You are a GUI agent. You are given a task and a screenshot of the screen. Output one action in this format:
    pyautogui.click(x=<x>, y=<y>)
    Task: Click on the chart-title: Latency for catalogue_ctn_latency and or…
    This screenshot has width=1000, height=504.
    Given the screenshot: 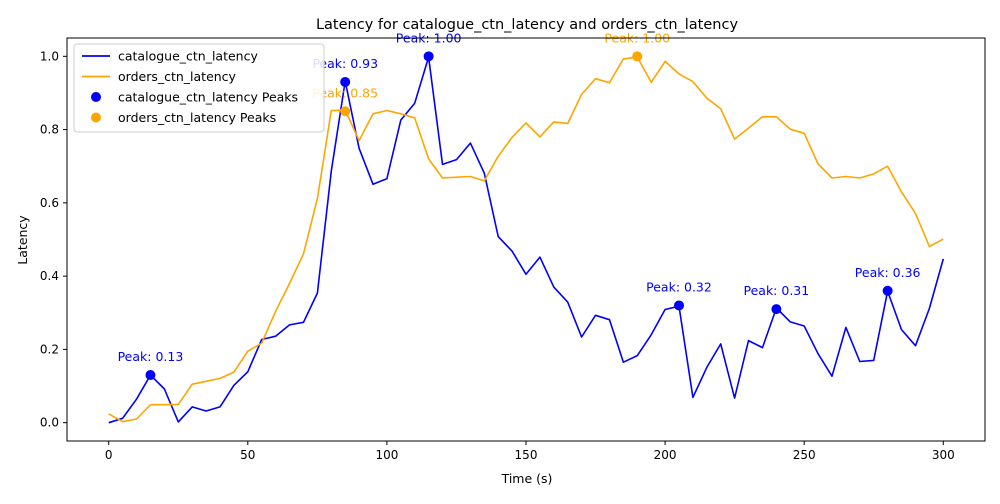 What is the action you would take?
    pyautogui.click(x=527, y=25)
    